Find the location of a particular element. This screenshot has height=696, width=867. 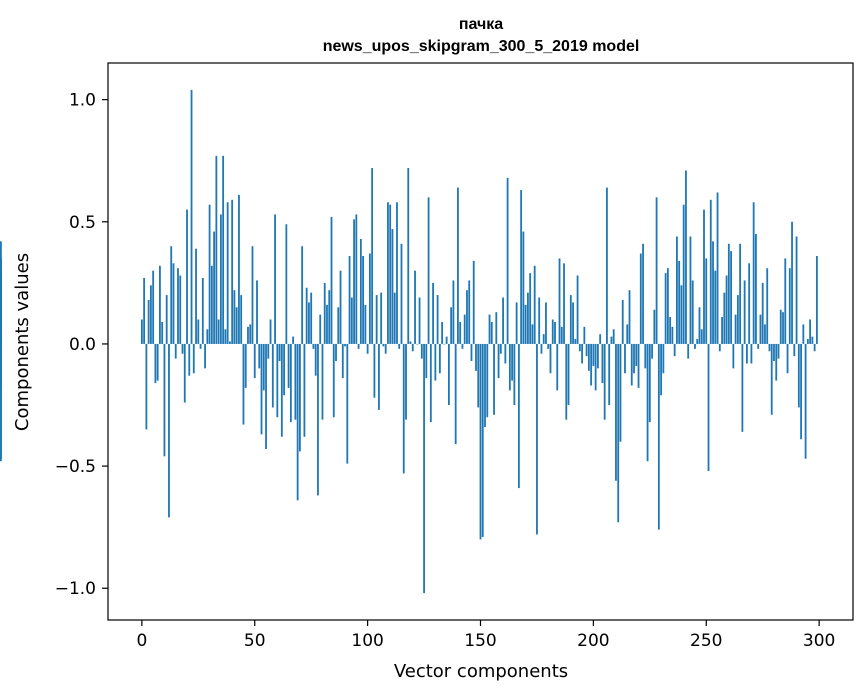

y-axis-label: Components values is located at coordinates (22, 342).